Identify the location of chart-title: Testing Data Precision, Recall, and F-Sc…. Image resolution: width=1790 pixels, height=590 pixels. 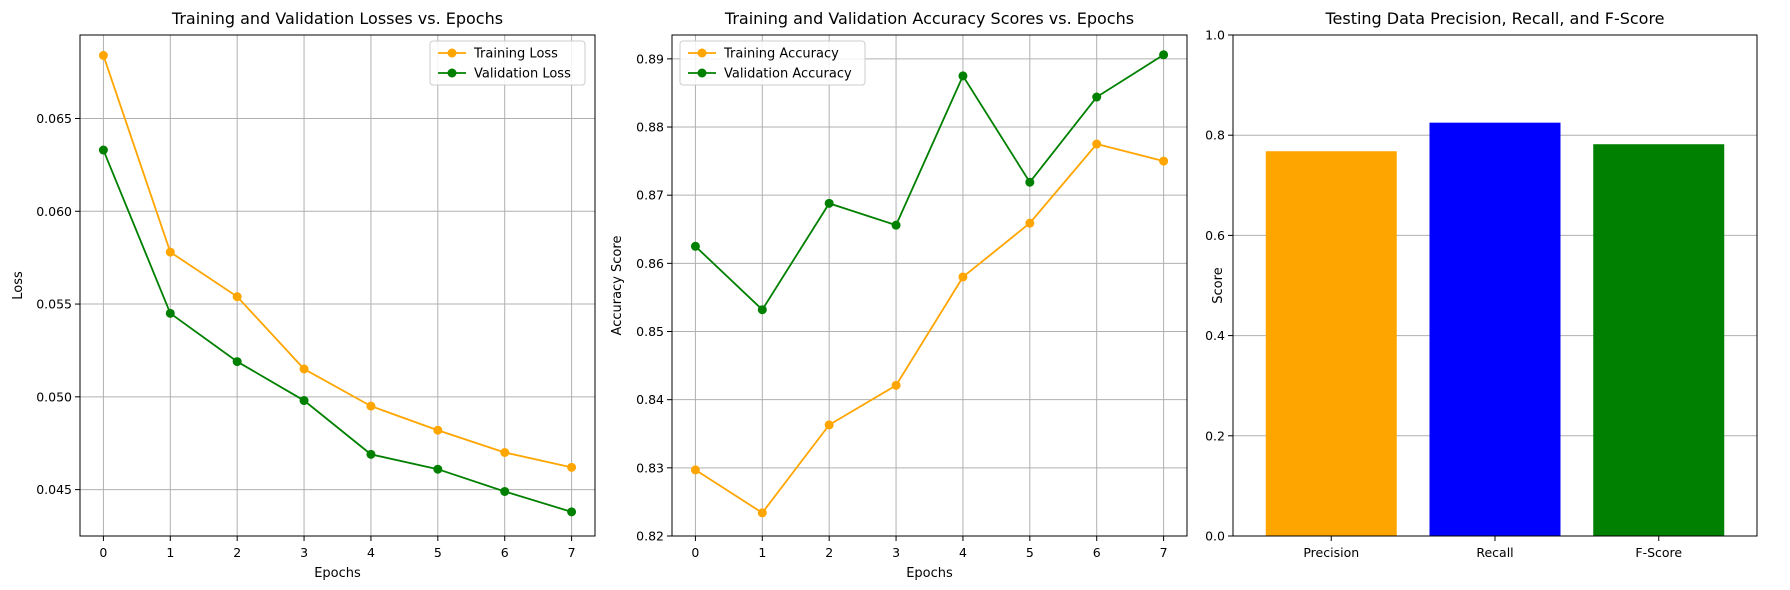
(1494, 18).